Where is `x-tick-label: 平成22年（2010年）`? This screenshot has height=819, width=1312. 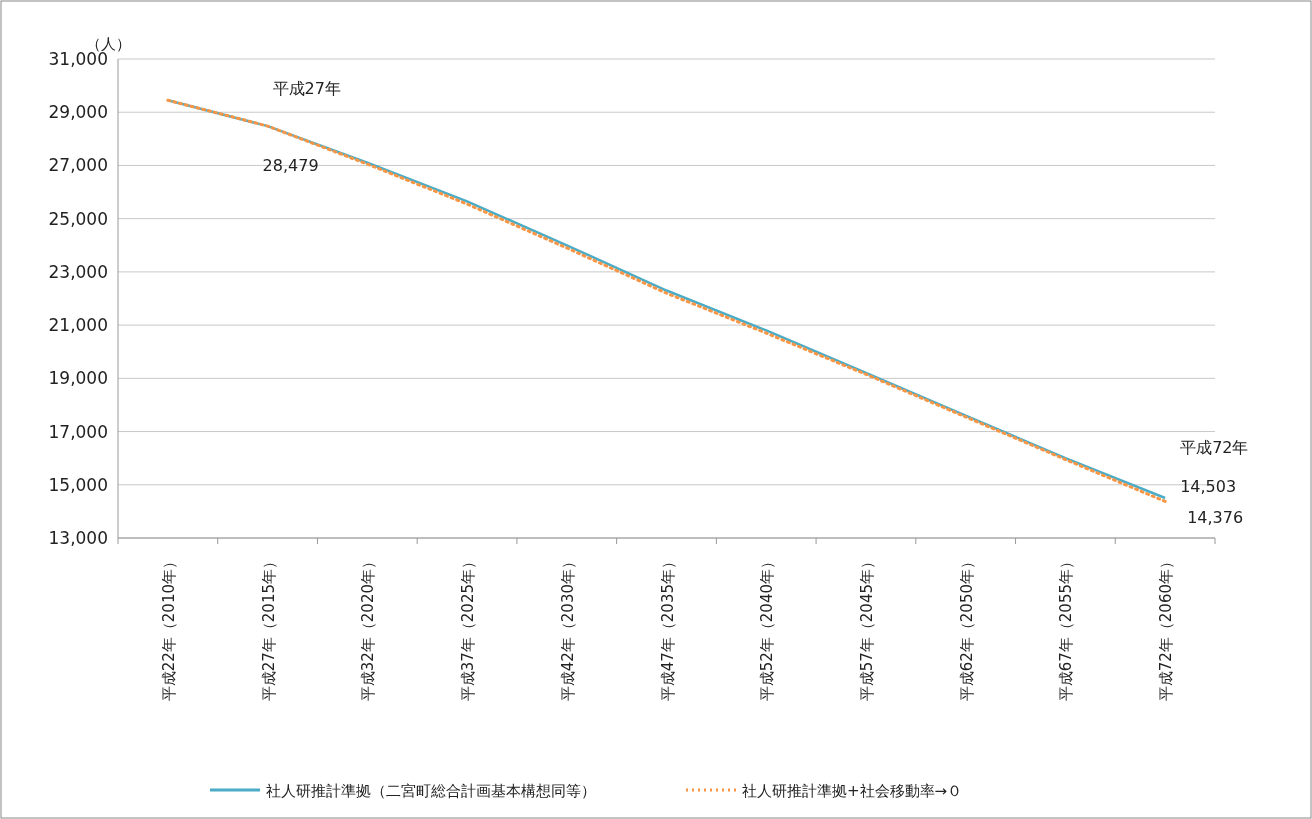 x-tick-label: 平成22年（2010年） is located at coordinates (168, 628).